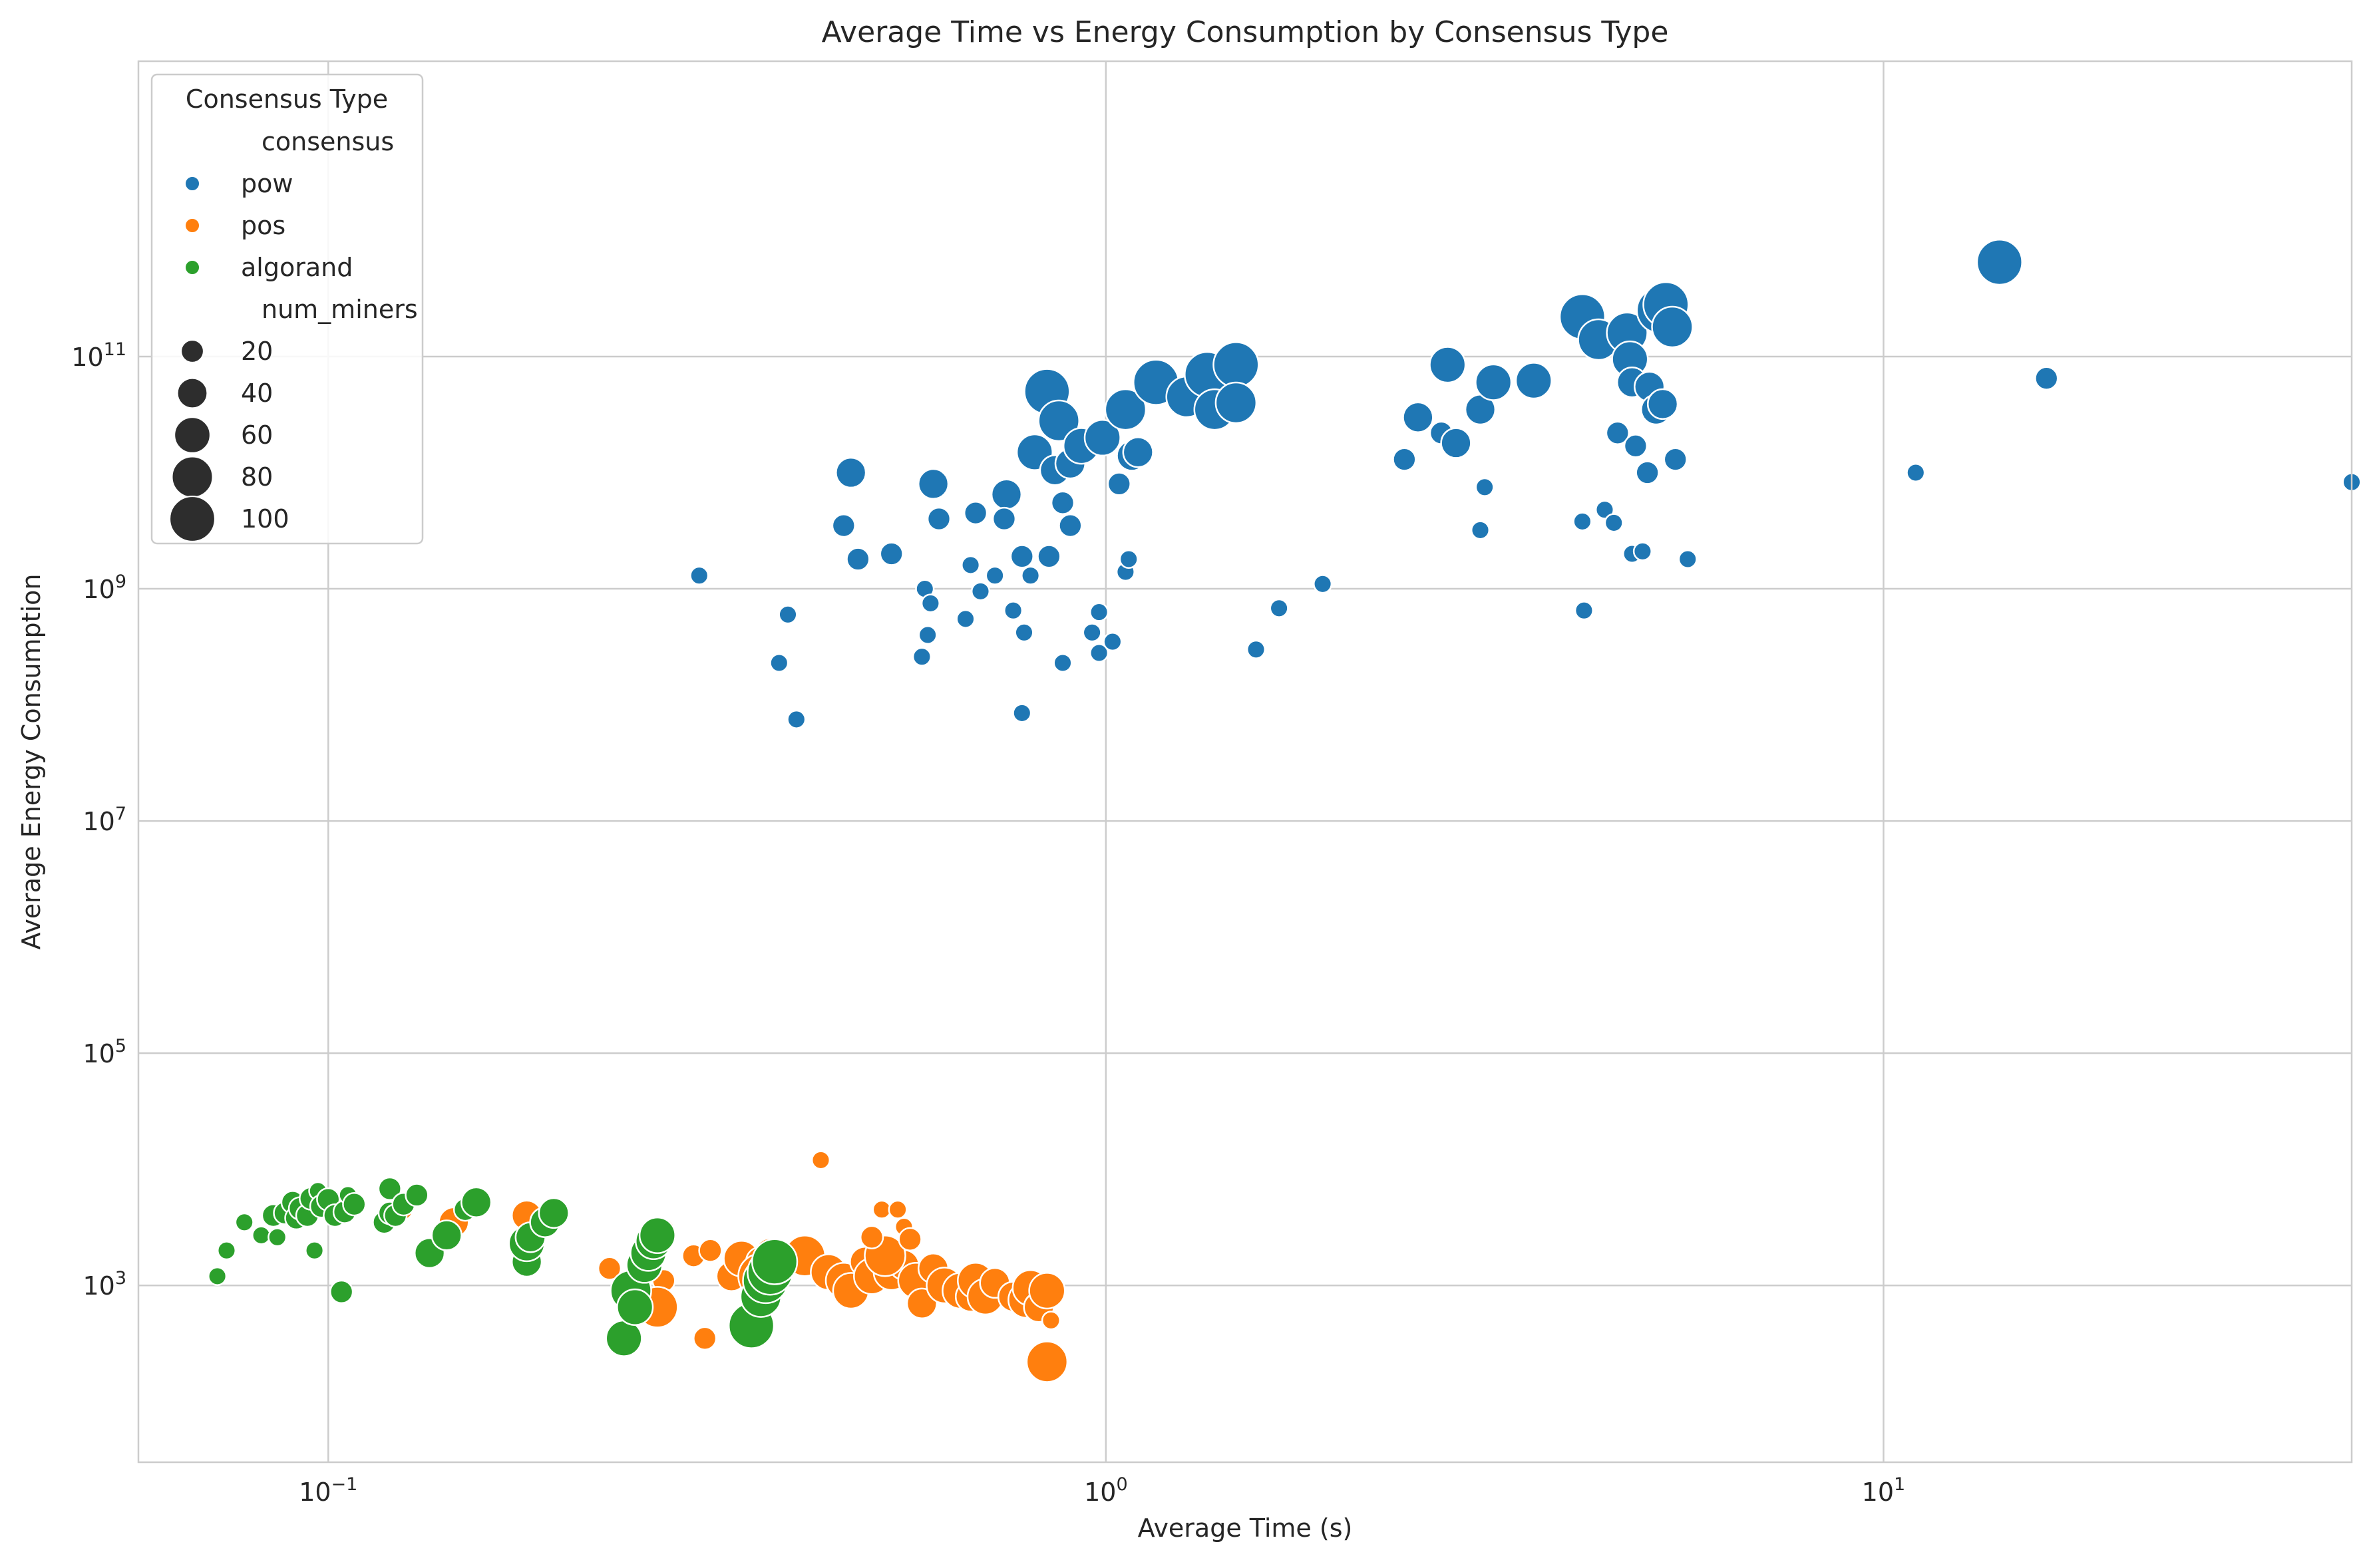 The width and height of the screenshot is (2373, 1568). What do you see at coordinates (192, 226) in the screenshot?
I see `legend-marker-pos` at bounding box center [192, 226].